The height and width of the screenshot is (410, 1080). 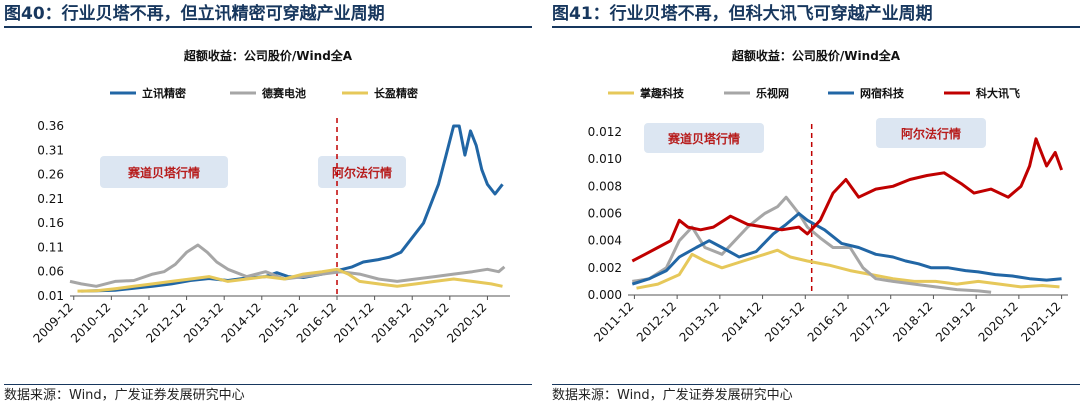 I want to click on y-tick-label: 0.21, so click(x=50, y=199).